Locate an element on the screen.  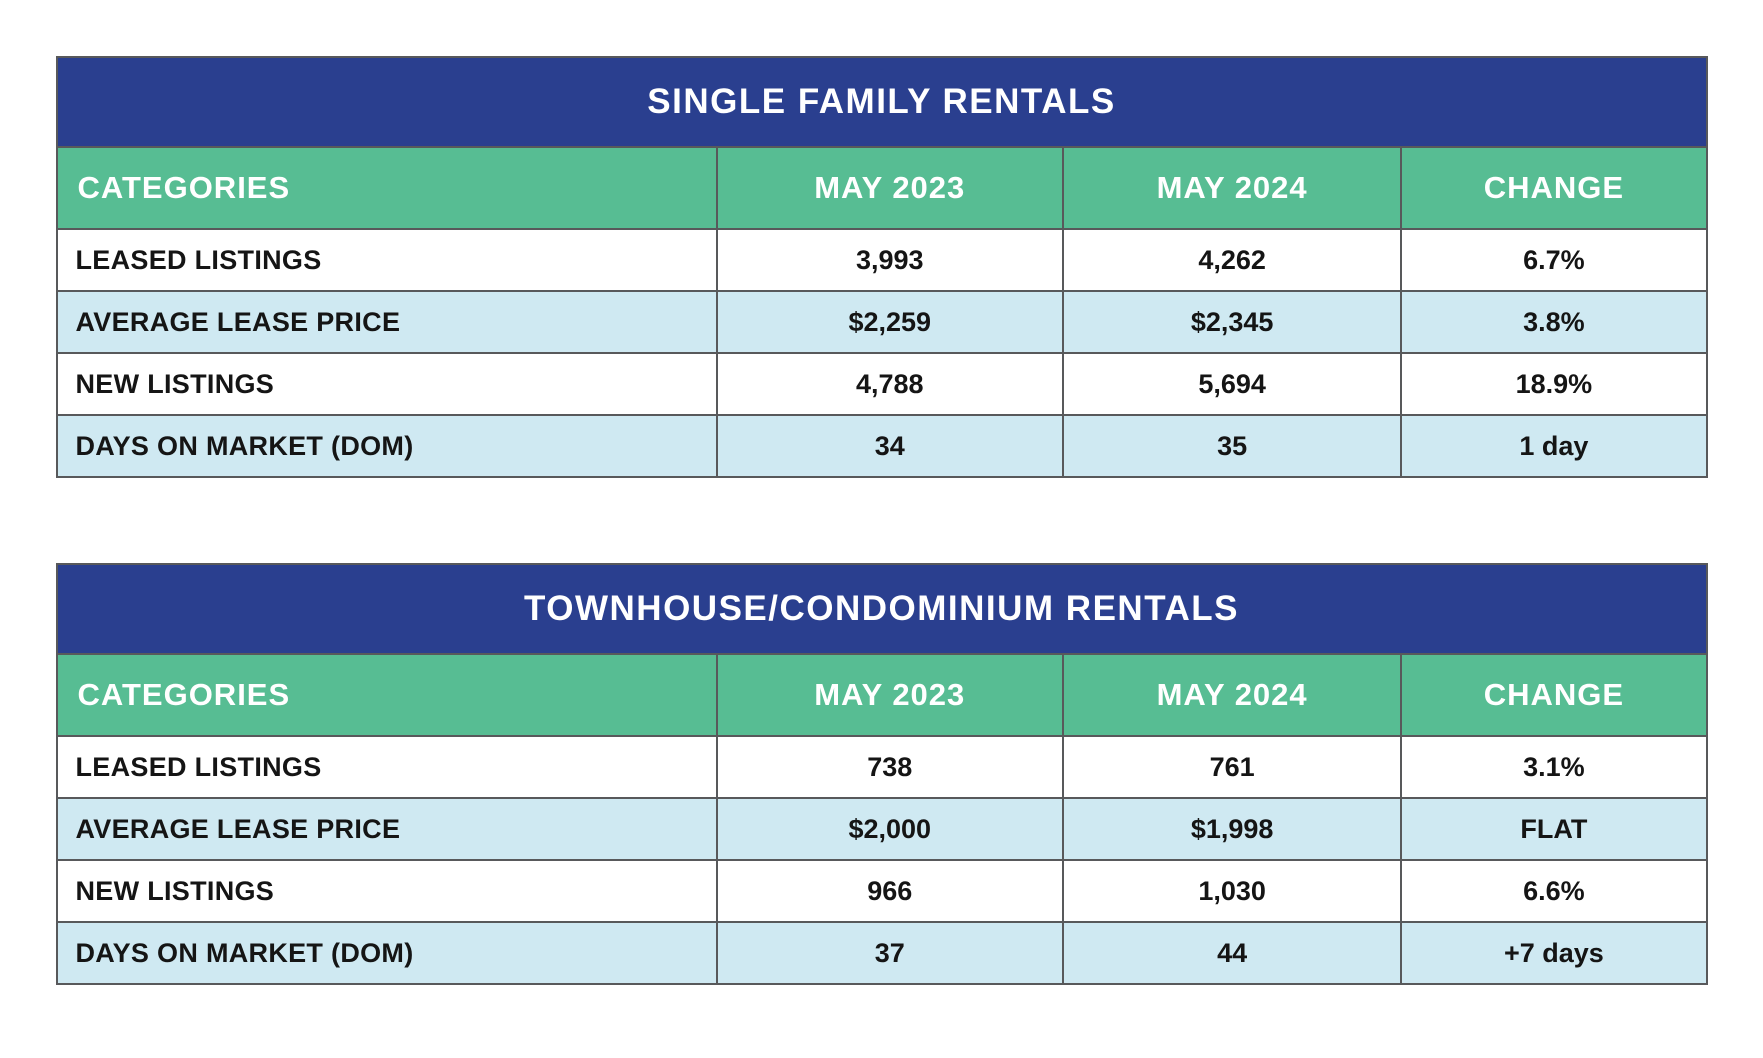
table-row-new-listings: NEW LISTINGS 4,788 5,694 18.9% is located at coordinates (881, 384).